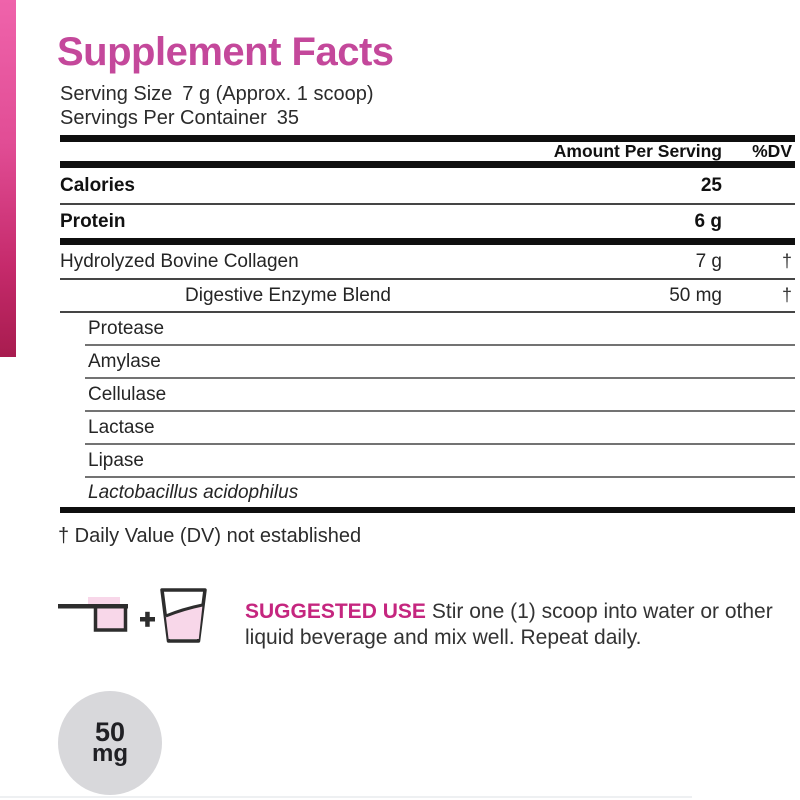  Describe the element at coordinates (637, 151) in the screenshot. I see `amount-per-serving-header: Amount Per Serving` at that location.